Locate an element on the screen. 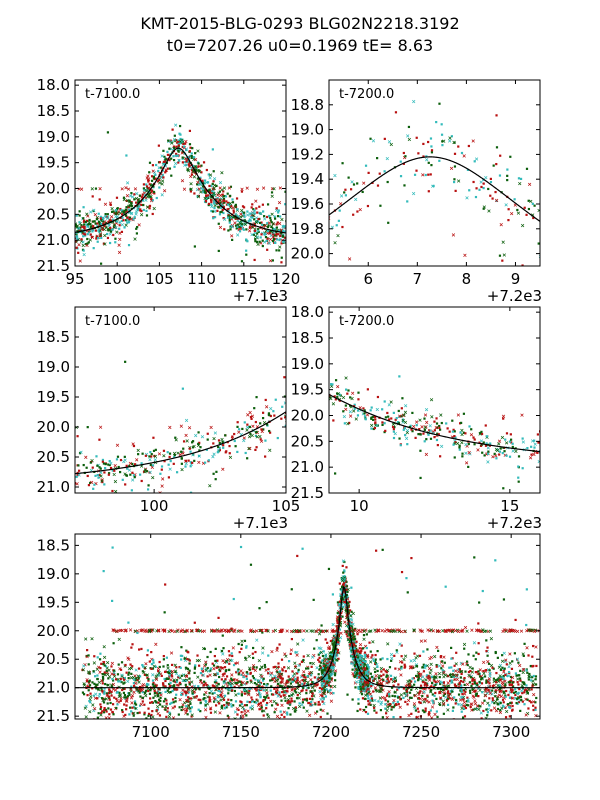 This screenshot has width=600, height=800. y-tick-label: 18.5 is located at coordinates (53, 337).